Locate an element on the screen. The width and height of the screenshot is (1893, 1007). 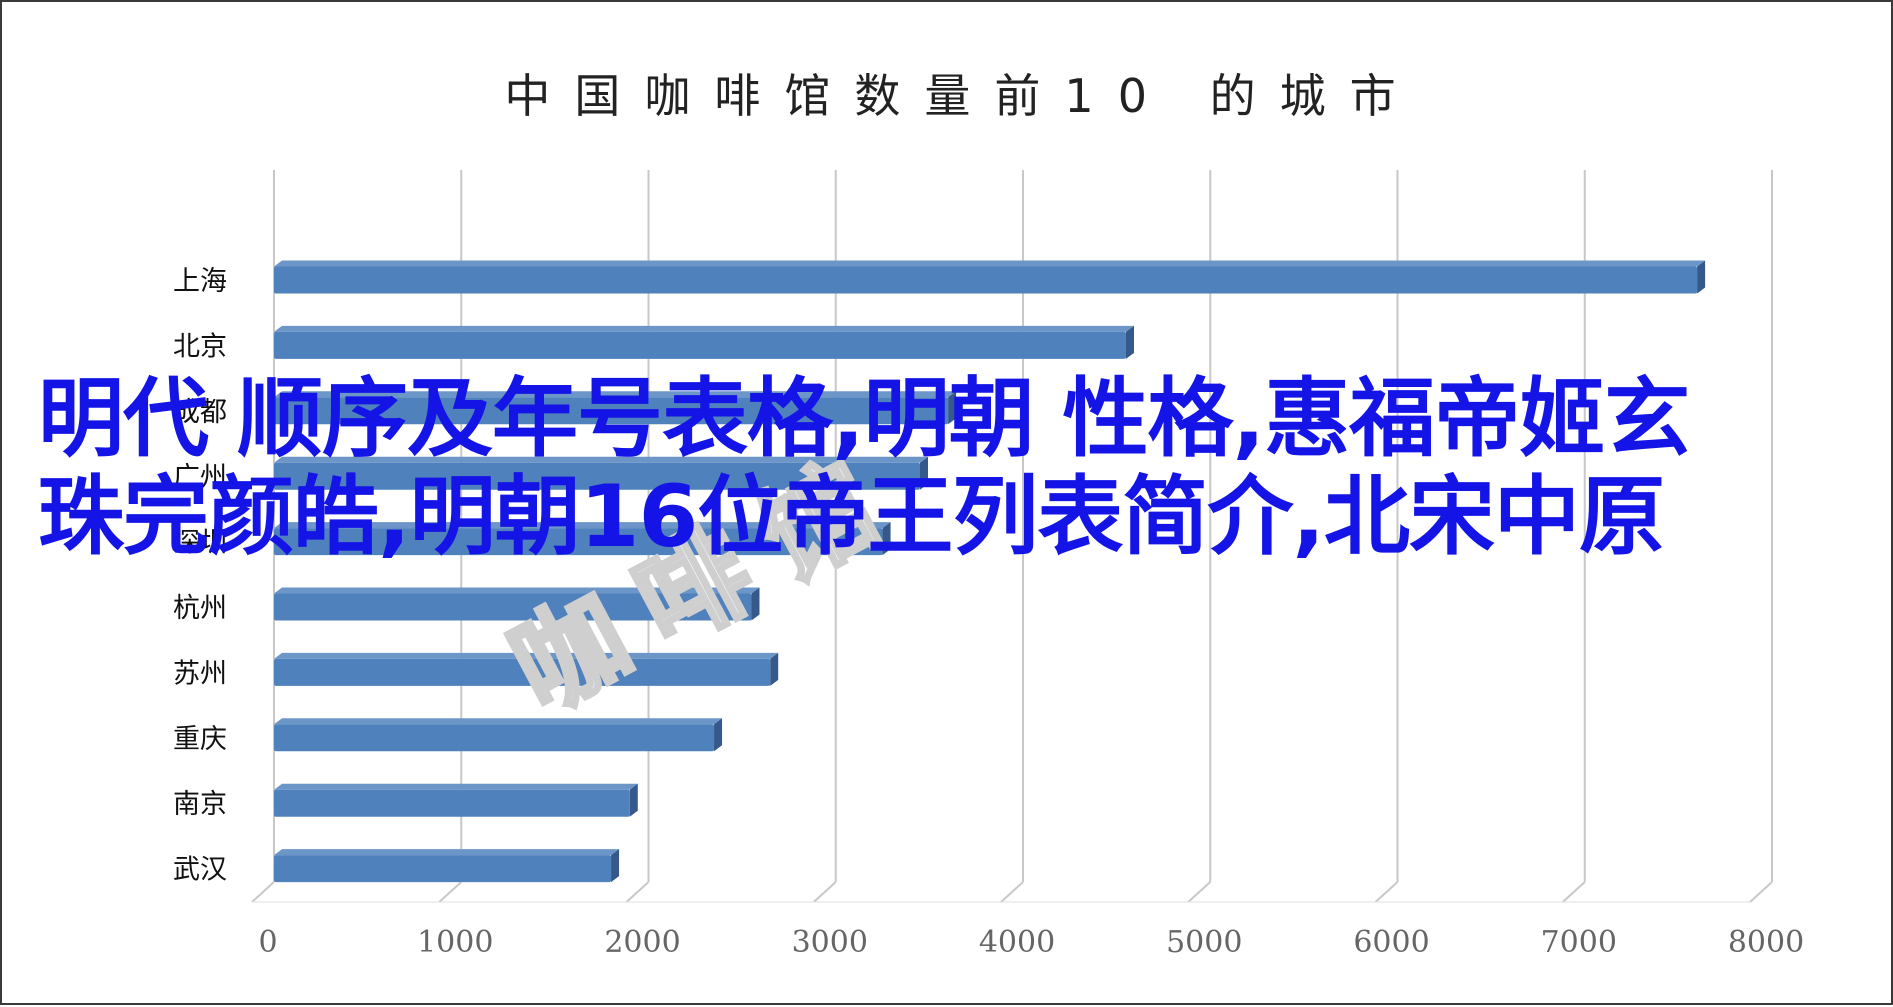
category-label: 武汉 is located at coordinates (200, 870).